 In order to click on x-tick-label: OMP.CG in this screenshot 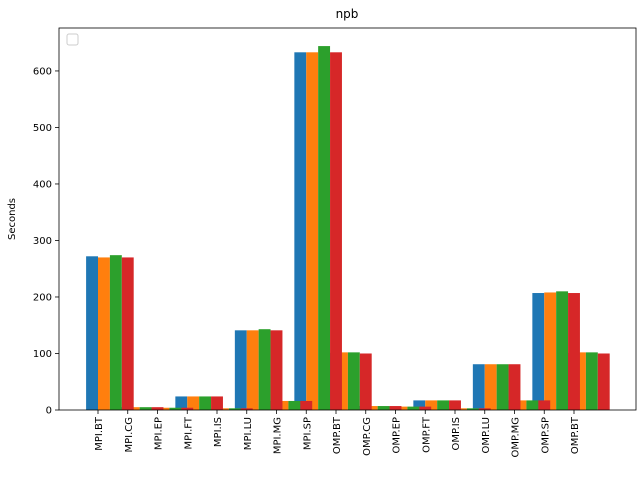, I will do `click(367, 436)`.